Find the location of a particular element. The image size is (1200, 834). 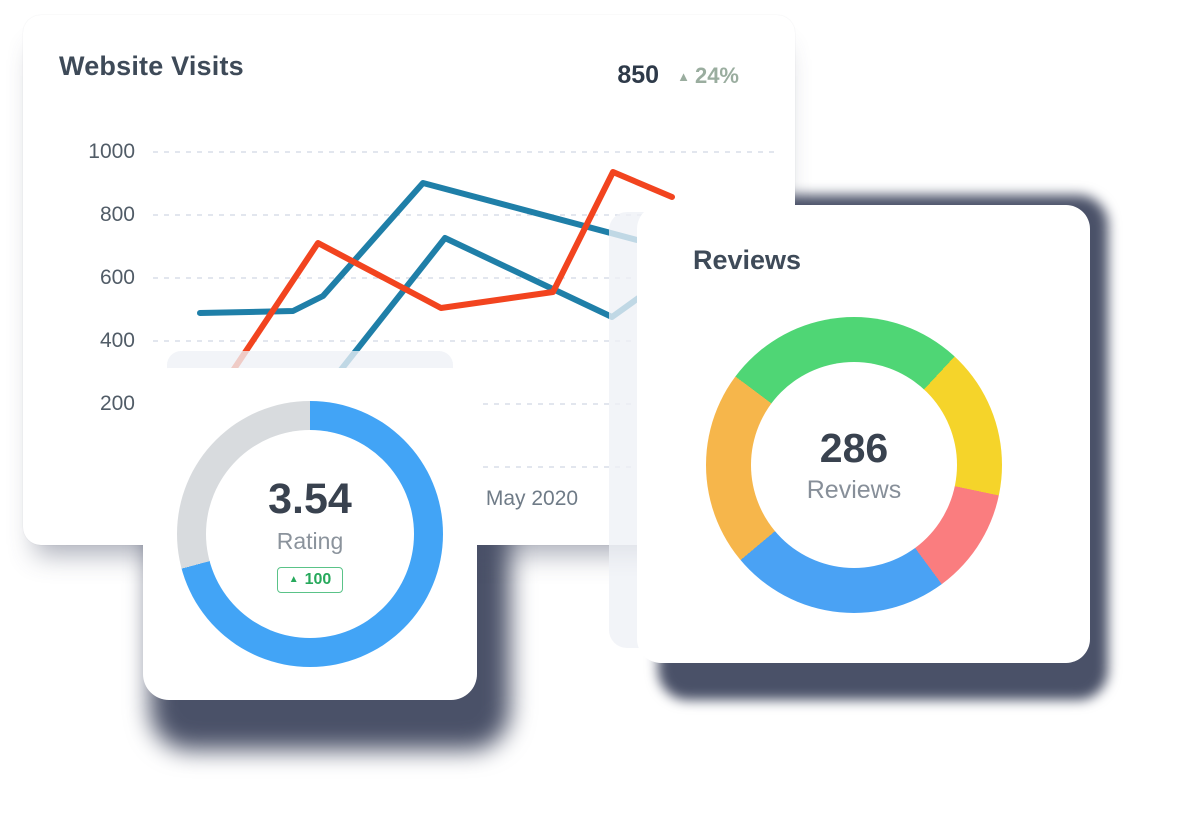

rating-delta-value: 100 is located at coordinates (318, 579).